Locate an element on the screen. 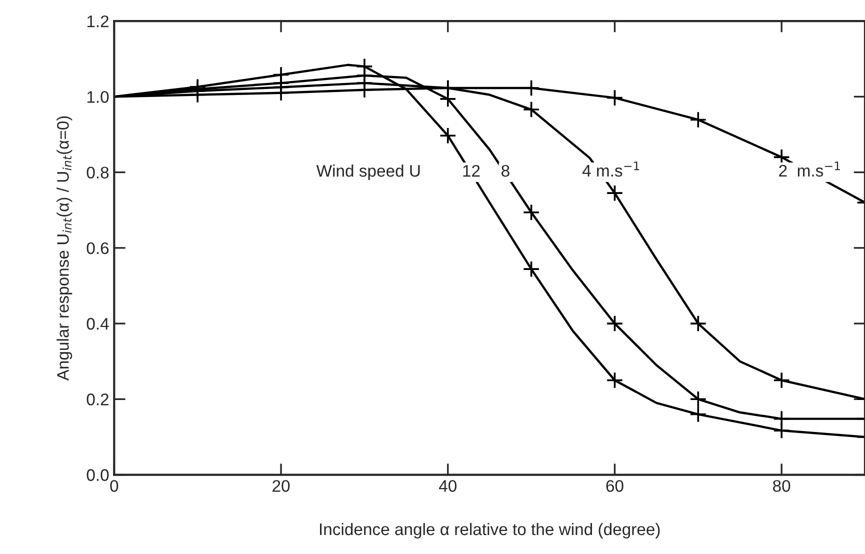  y-tick-label: 0.2 is located at coordinates (97, 400).